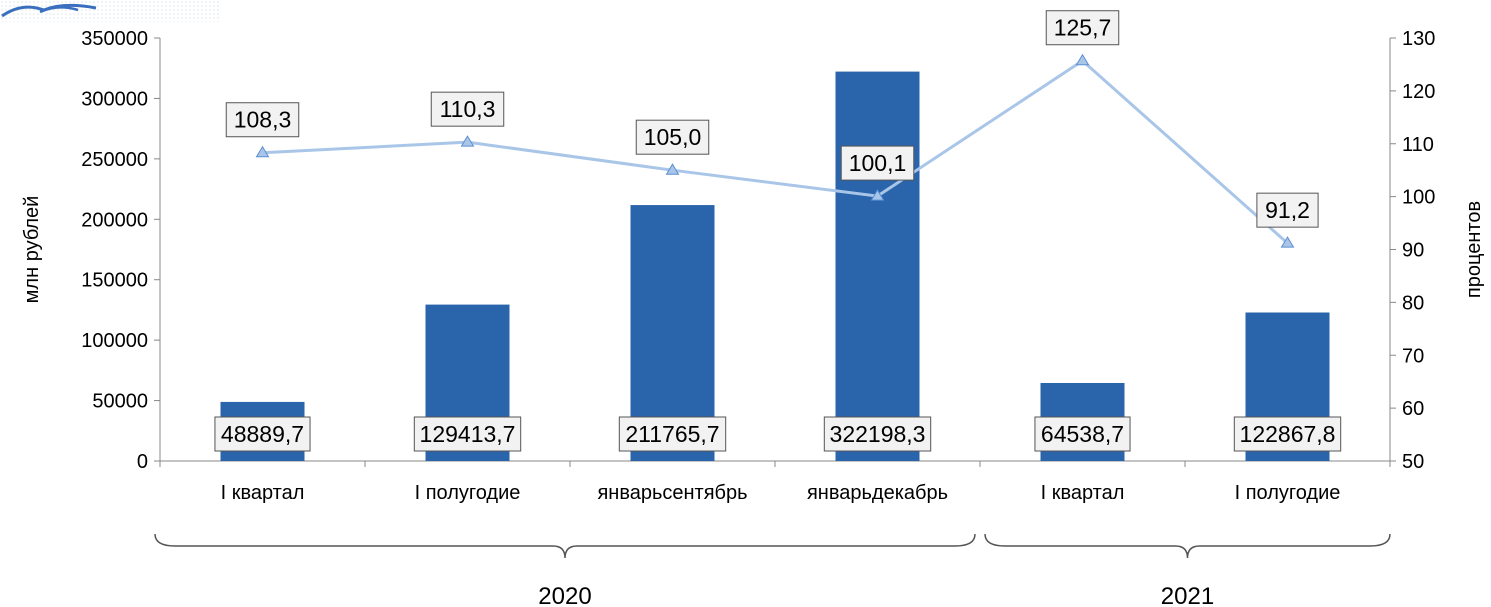 The height and width of the screenshot is (607, 1491). I want to click on y-tick-label-right: 110, so click(1418, 145).